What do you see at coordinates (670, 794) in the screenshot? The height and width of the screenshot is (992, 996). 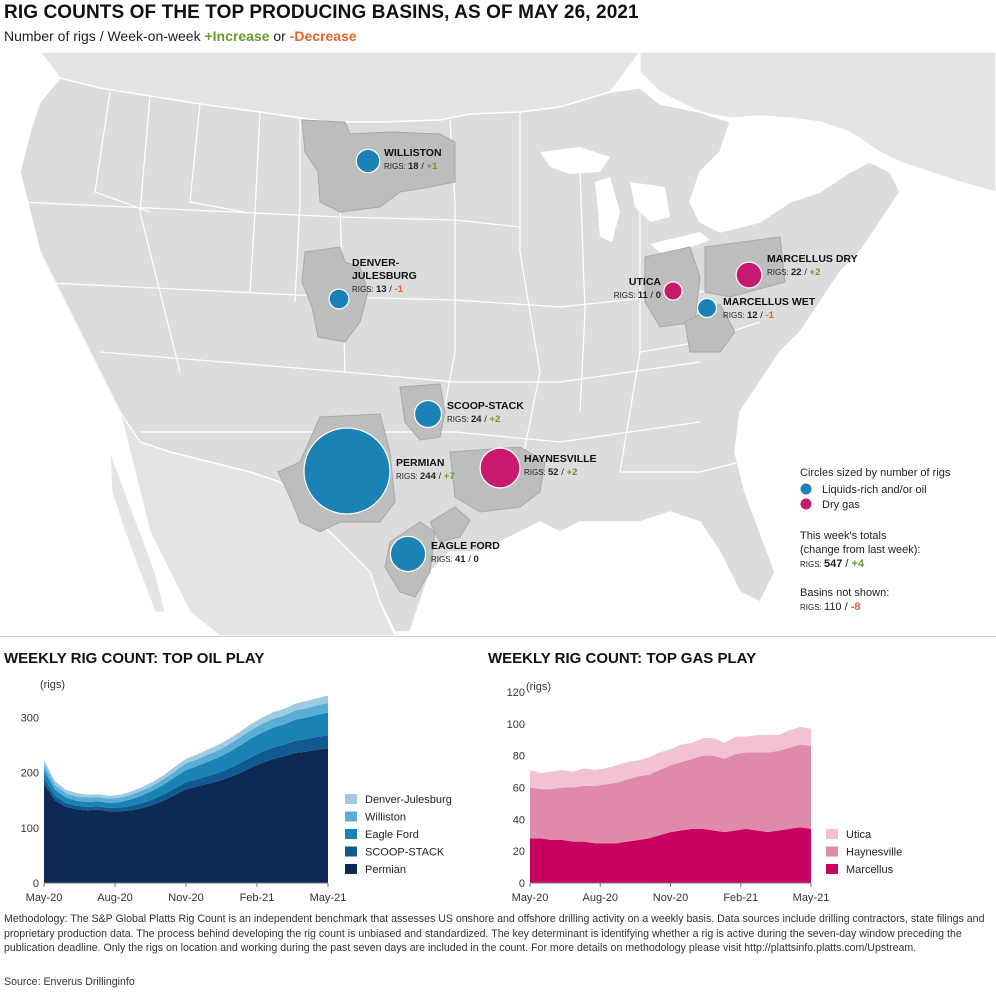 I see `series-area-haynesville` at bounding box center [670, 794].